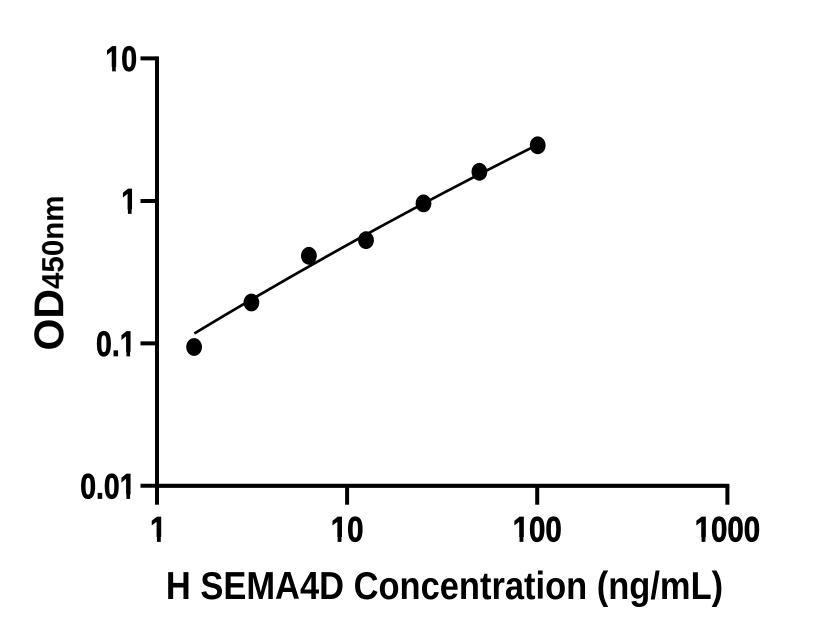 The width and height of the screenshot is (816, 640). Describe the element at coordinates (537, 529) in the screenshot. I see `svg-text: 100` at that location.